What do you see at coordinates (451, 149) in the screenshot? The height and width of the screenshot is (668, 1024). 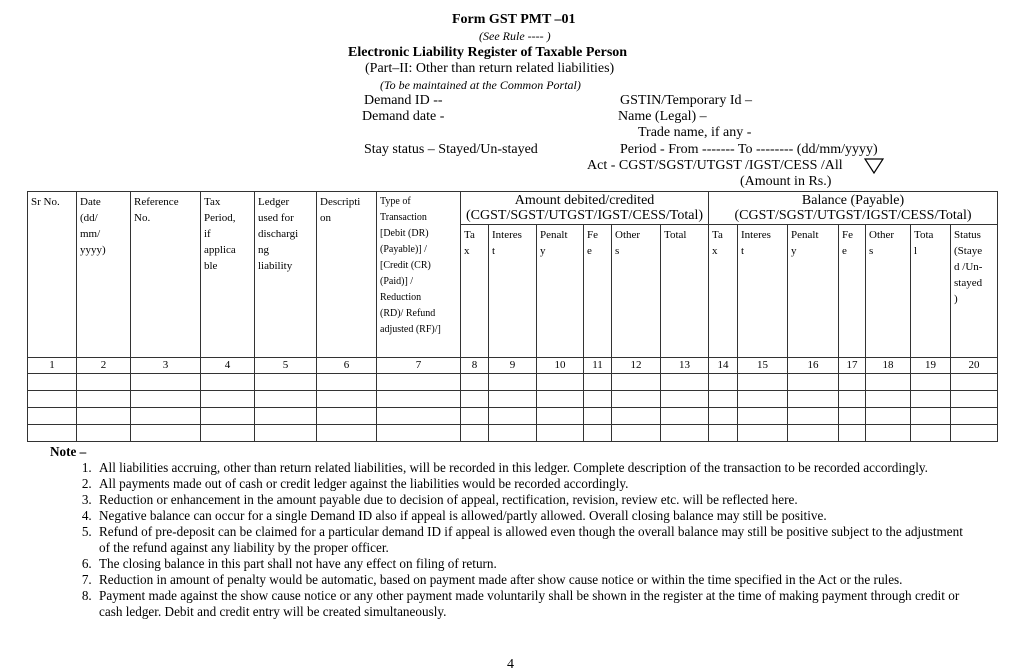 I see `stay-status-field: Stay status – Stayed/Un-stayed` at bounding box center [451, 149].